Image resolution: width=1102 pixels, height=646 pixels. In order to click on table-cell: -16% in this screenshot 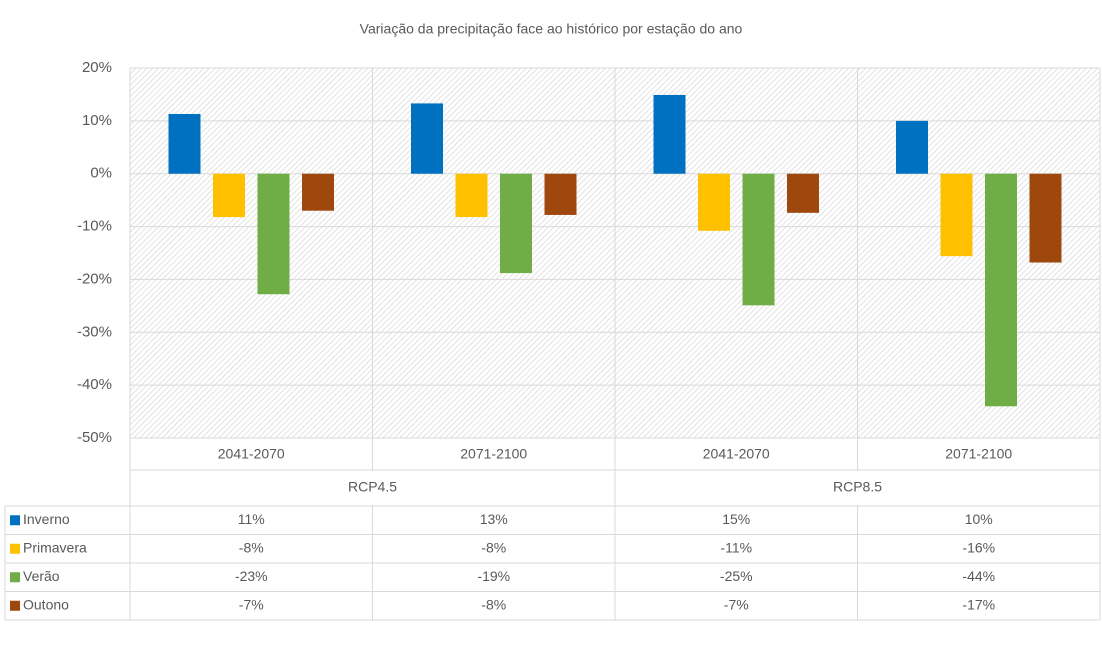, I will do `click(978, 547)`.